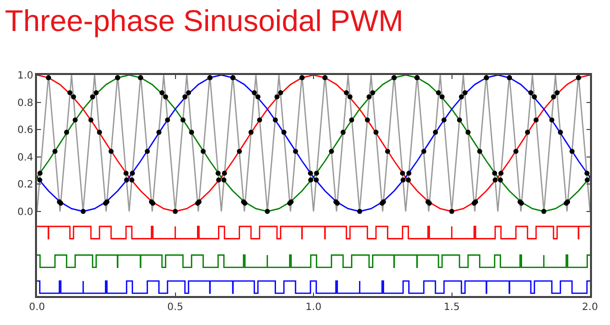 This screenshot has height=325, width=610. Describe the element at coordinates (25, 212) in the screenshot. I see `y-tick-label: 0.0` at that location.